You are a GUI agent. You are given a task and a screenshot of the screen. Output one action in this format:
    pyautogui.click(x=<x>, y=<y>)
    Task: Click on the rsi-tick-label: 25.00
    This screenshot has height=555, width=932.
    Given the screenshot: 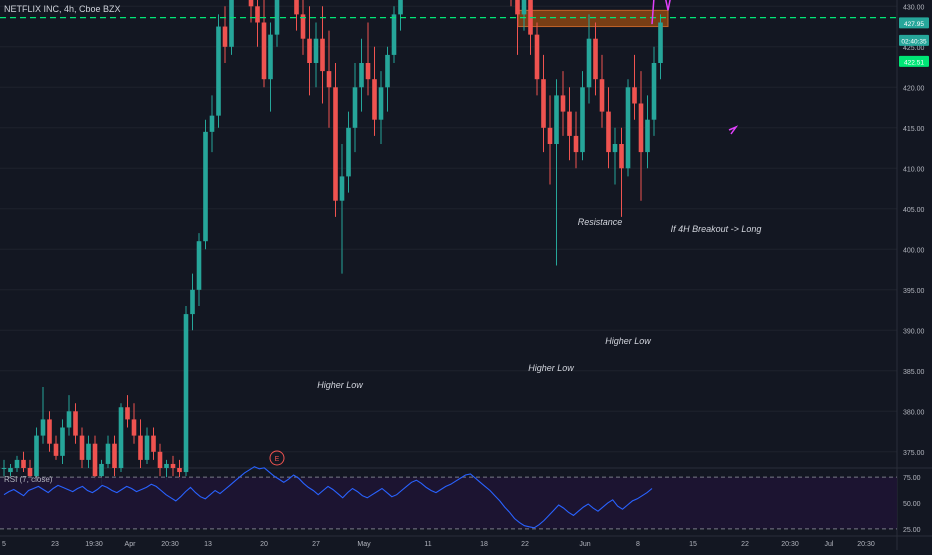 What is the action you would take?
    pyautogui.click(x=912, y=530)
    